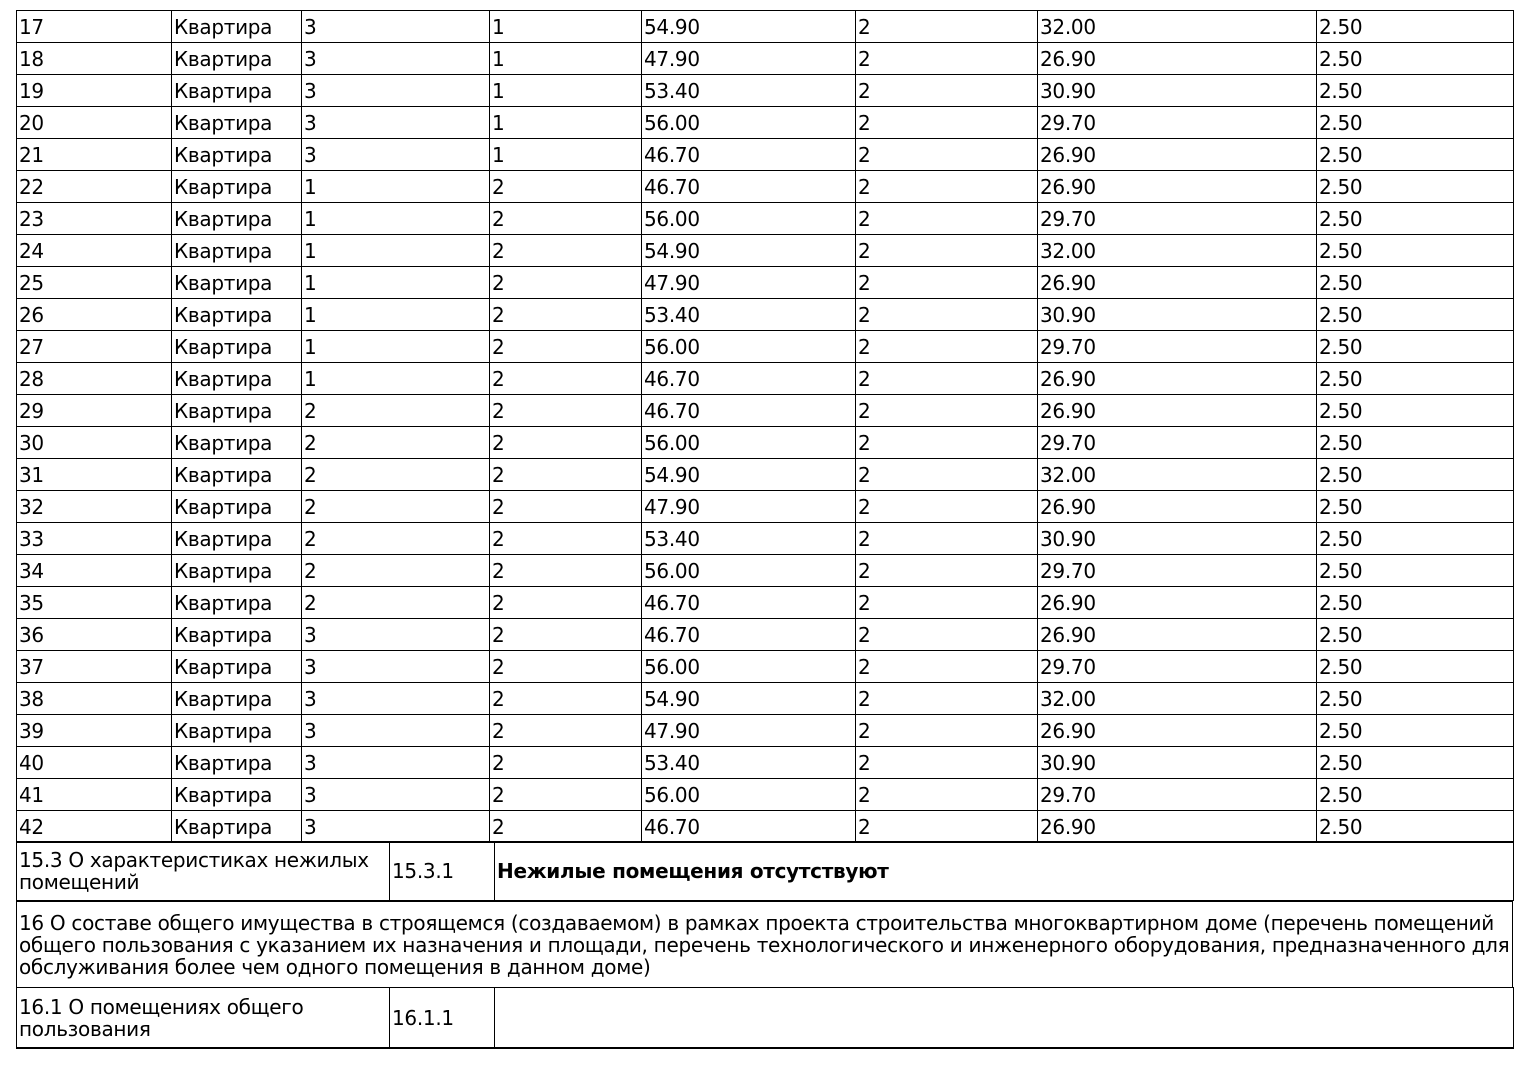 This screenshot has width=1529, height=1080. I want to click on table-row: 42 Квартира 3 2 46.70 2 26.90 2.50, so click(765, 826).